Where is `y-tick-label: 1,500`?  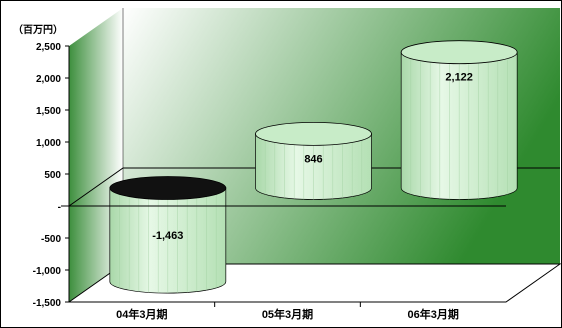
y-tick-label: 1,500 is located at coordinates (48, 111).